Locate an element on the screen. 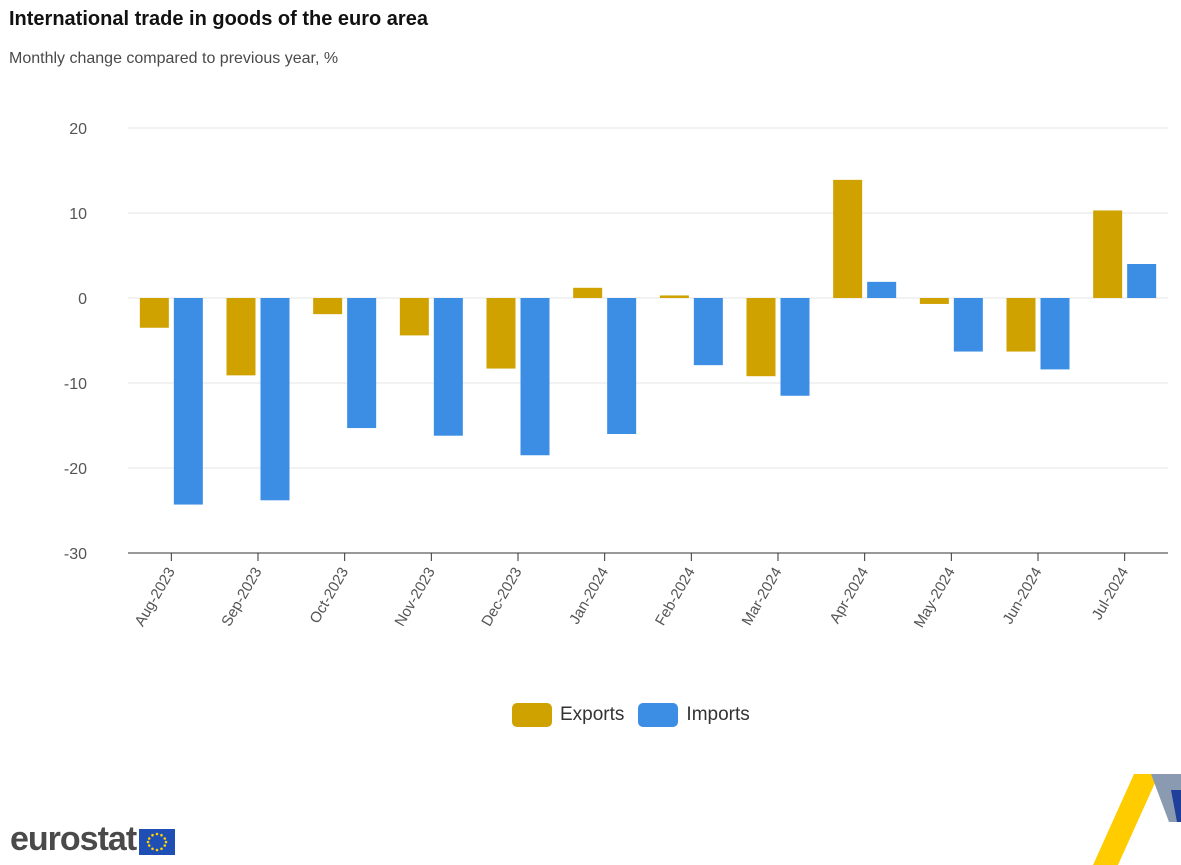 This screenshot has height=865, width=1181. x-tick-label: Oct-2023 is located at coordinates (330, 596).